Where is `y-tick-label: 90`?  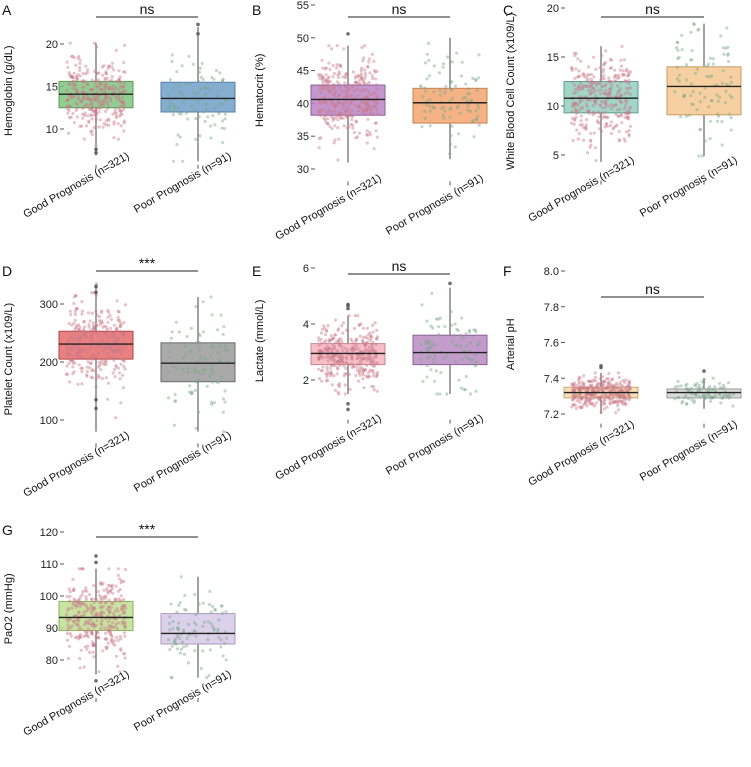 y-tick-label: 90 is located at coordinates (52, 629).